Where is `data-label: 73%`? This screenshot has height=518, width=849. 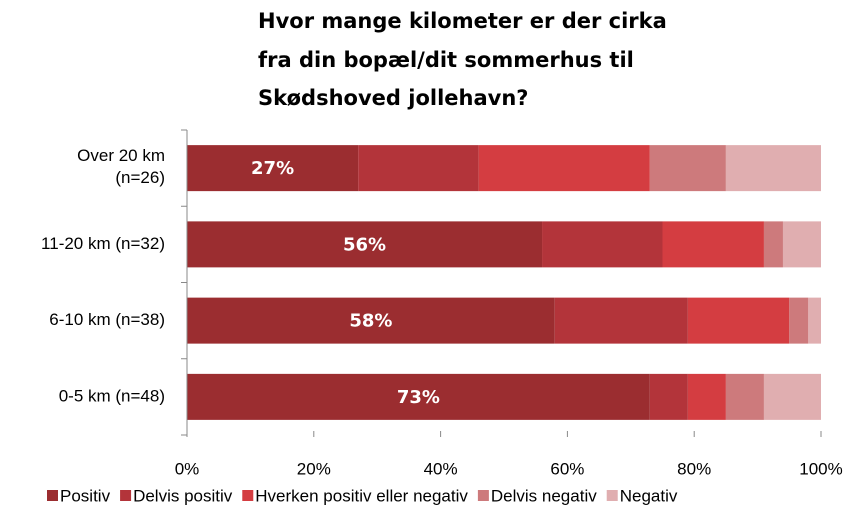 data-label: 73% is located at coordinates (418, 397).